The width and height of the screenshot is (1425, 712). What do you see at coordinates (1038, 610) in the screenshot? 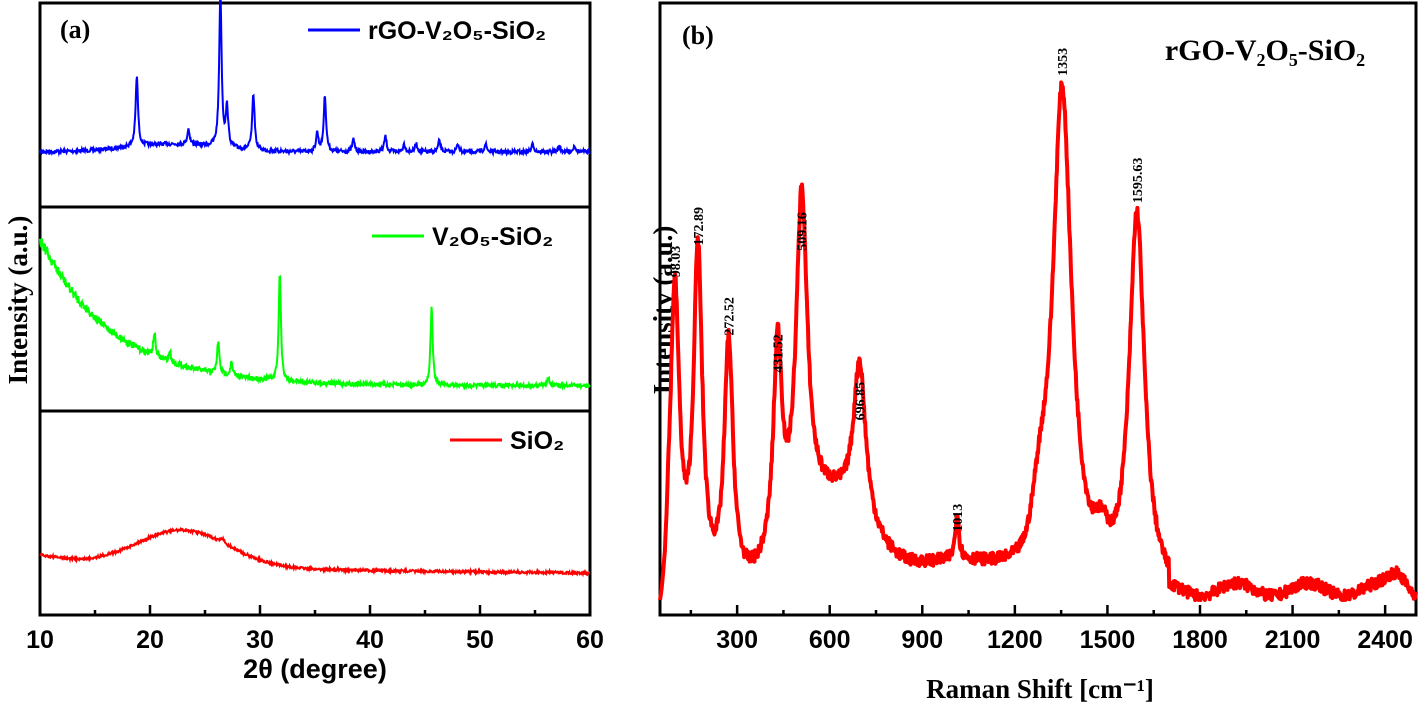
I see `panel-b-x-ticks` at bounding box center [1038, 610].